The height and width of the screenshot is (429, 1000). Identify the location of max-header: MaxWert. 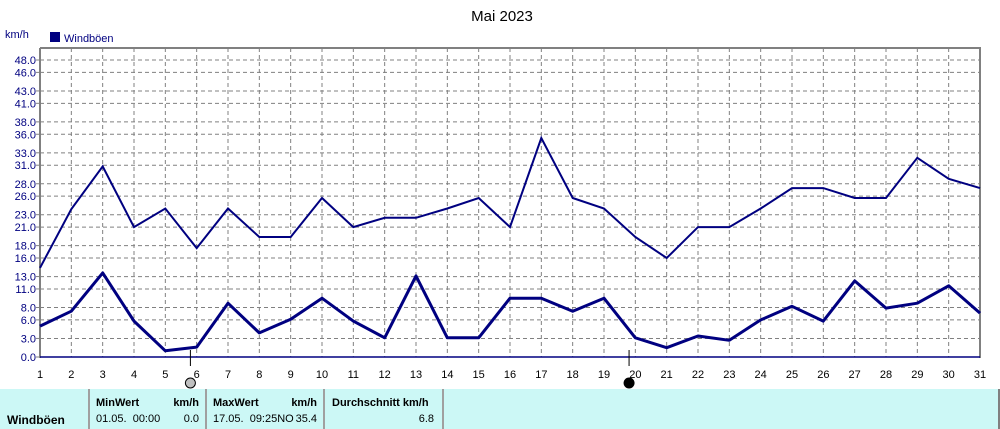
(236, 403).